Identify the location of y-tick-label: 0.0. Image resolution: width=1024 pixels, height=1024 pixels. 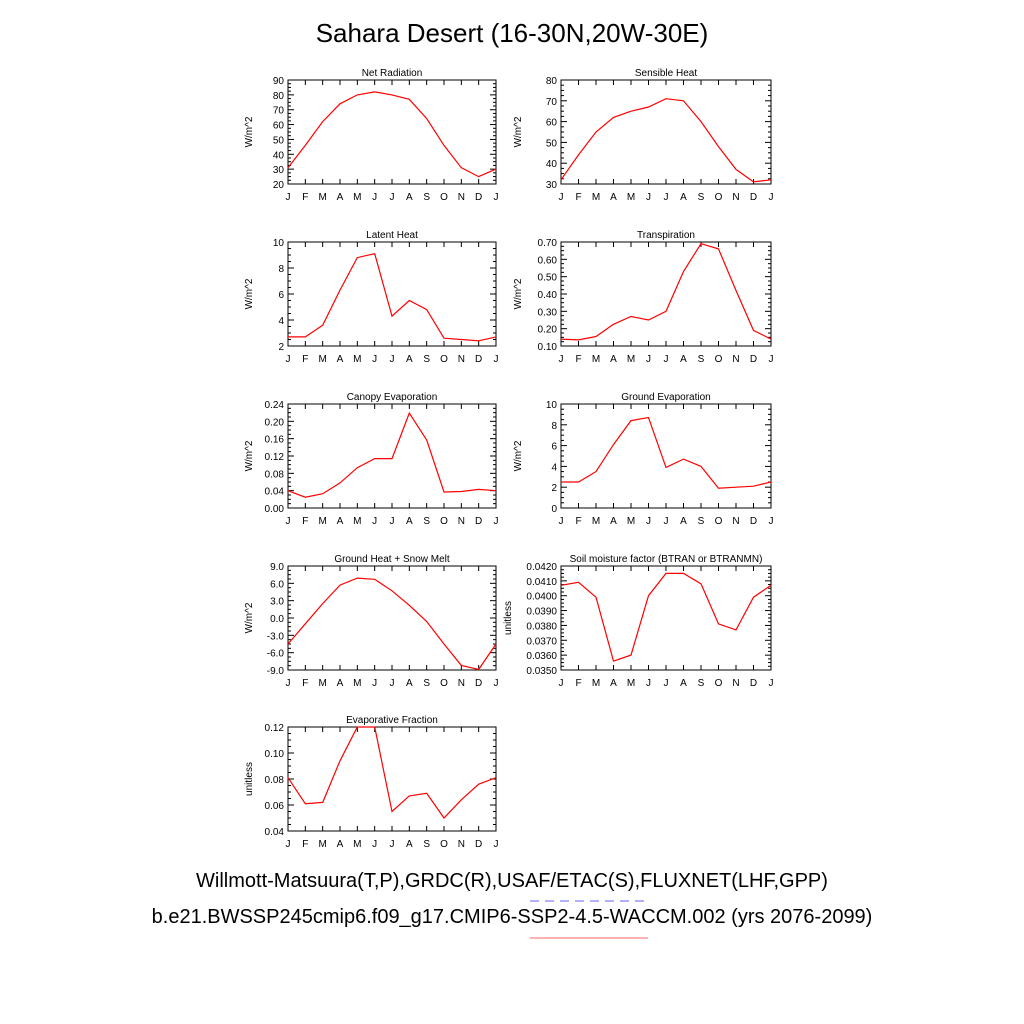
(277, 619).